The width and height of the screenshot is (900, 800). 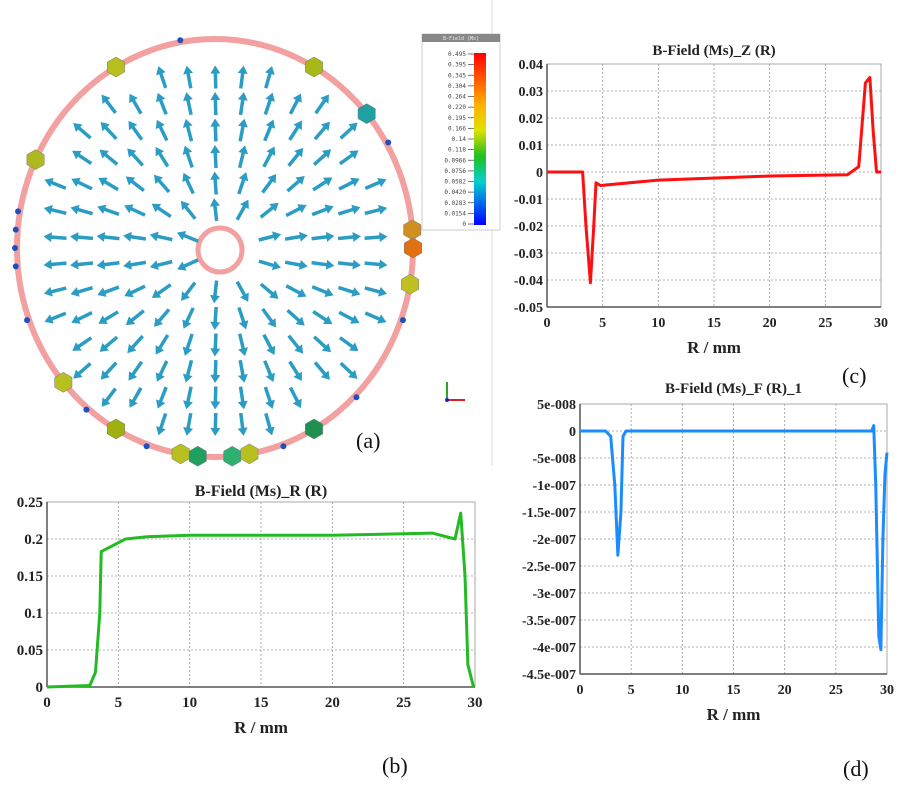 I want to click on panel-label-a: (a), so click(x=368, y=440).